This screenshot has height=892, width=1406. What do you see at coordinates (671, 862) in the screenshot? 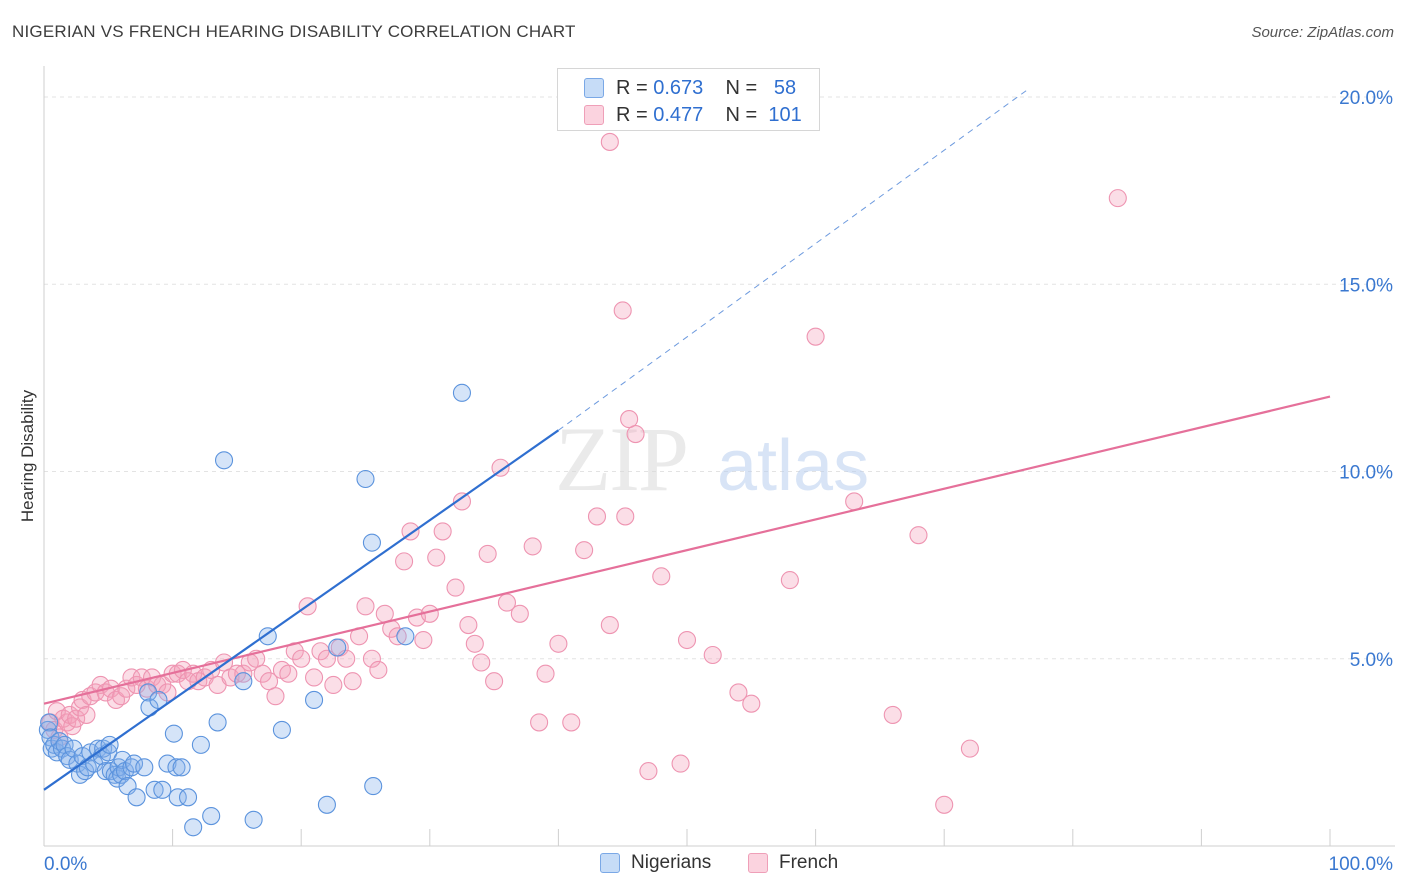
I see `legend-label-nigerians: Nigerians` at bounding box center [671, 862].